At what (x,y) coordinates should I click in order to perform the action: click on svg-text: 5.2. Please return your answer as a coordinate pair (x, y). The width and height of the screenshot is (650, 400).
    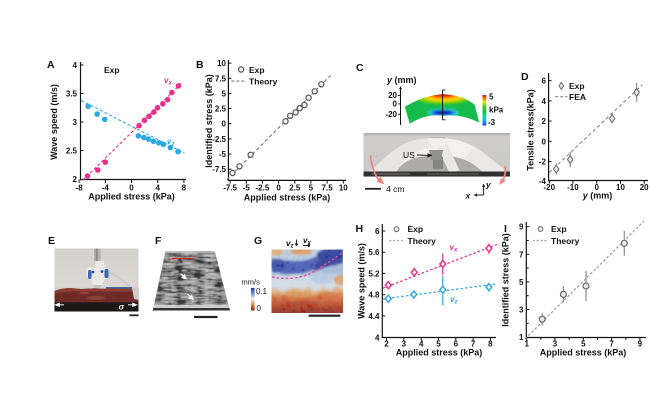
    Looking at the image, I should click on (374, 273).